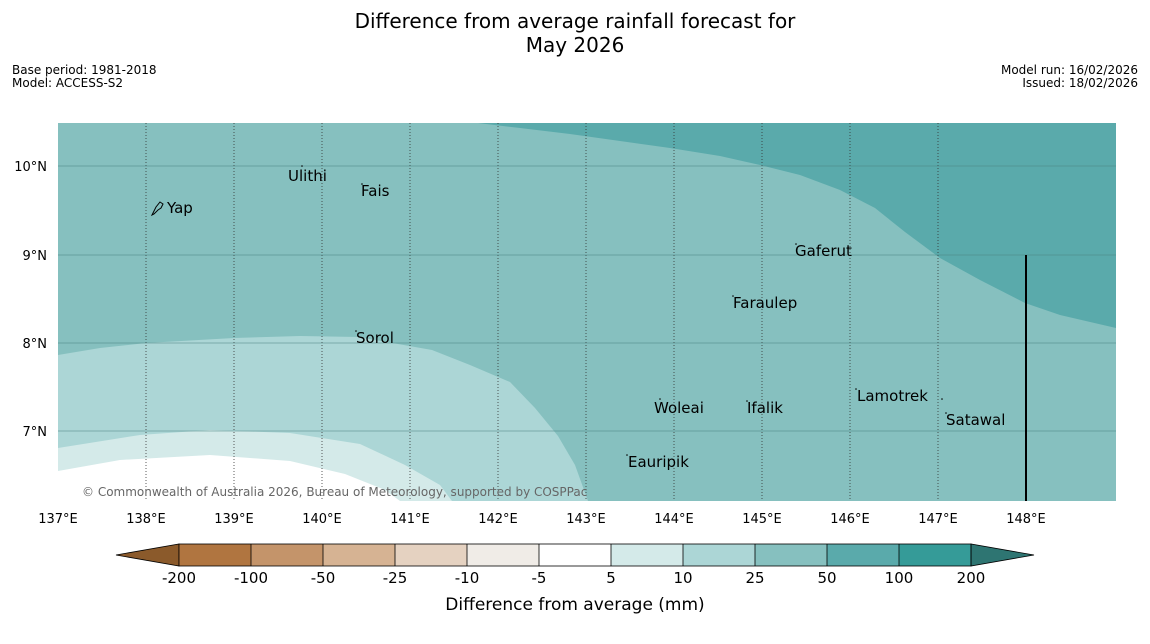 The width and height of the screenshot is (1150, 644). Describe the element at coordinates (574, 605) in the screenshot. I see `colorbar-title: Difference from average (mm)` at that location.